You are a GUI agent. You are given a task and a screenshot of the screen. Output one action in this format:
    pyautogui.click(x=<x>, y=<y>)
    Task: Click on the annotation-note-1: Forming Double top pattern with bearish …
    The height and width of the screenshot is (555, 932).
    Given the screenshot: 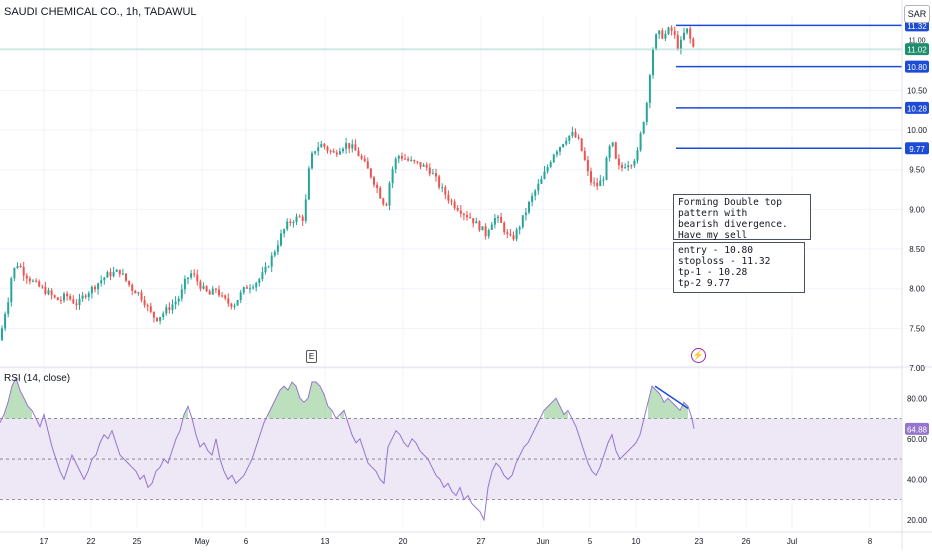 What is the action you would take?
    pyautogui.click(x=742, y=223)
    